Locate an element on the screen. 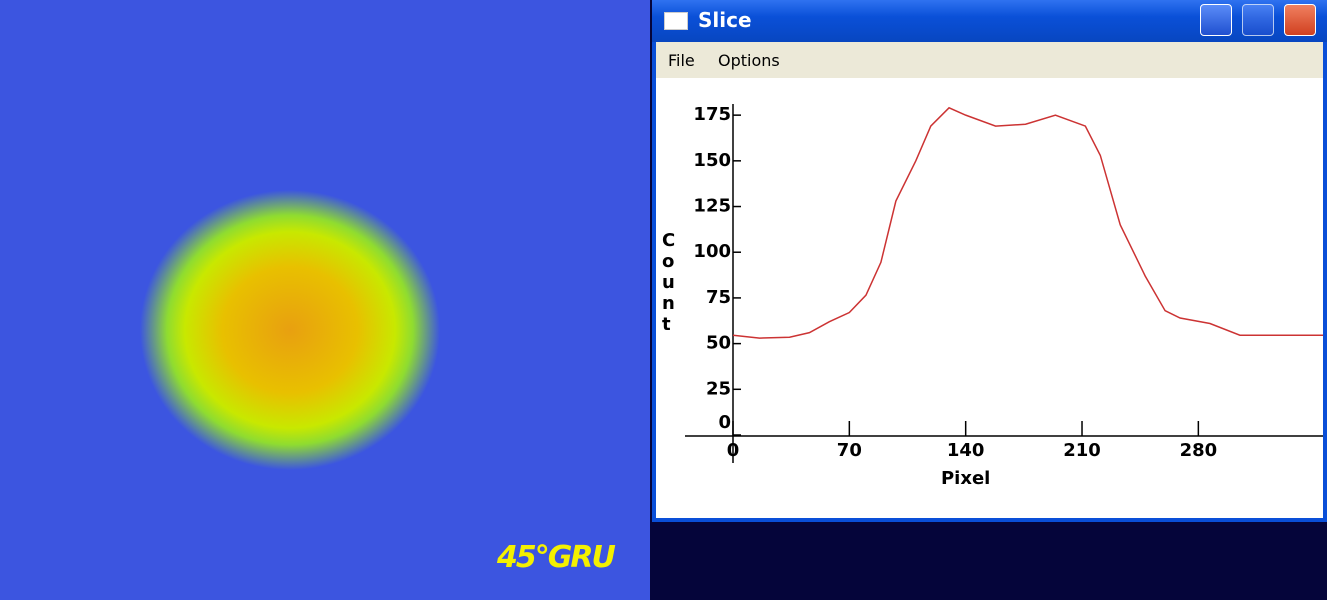 Image resolution: width=1327 pixels, height=600 pixels. y-tick-label: 50 is located at coordinates (718, 343).